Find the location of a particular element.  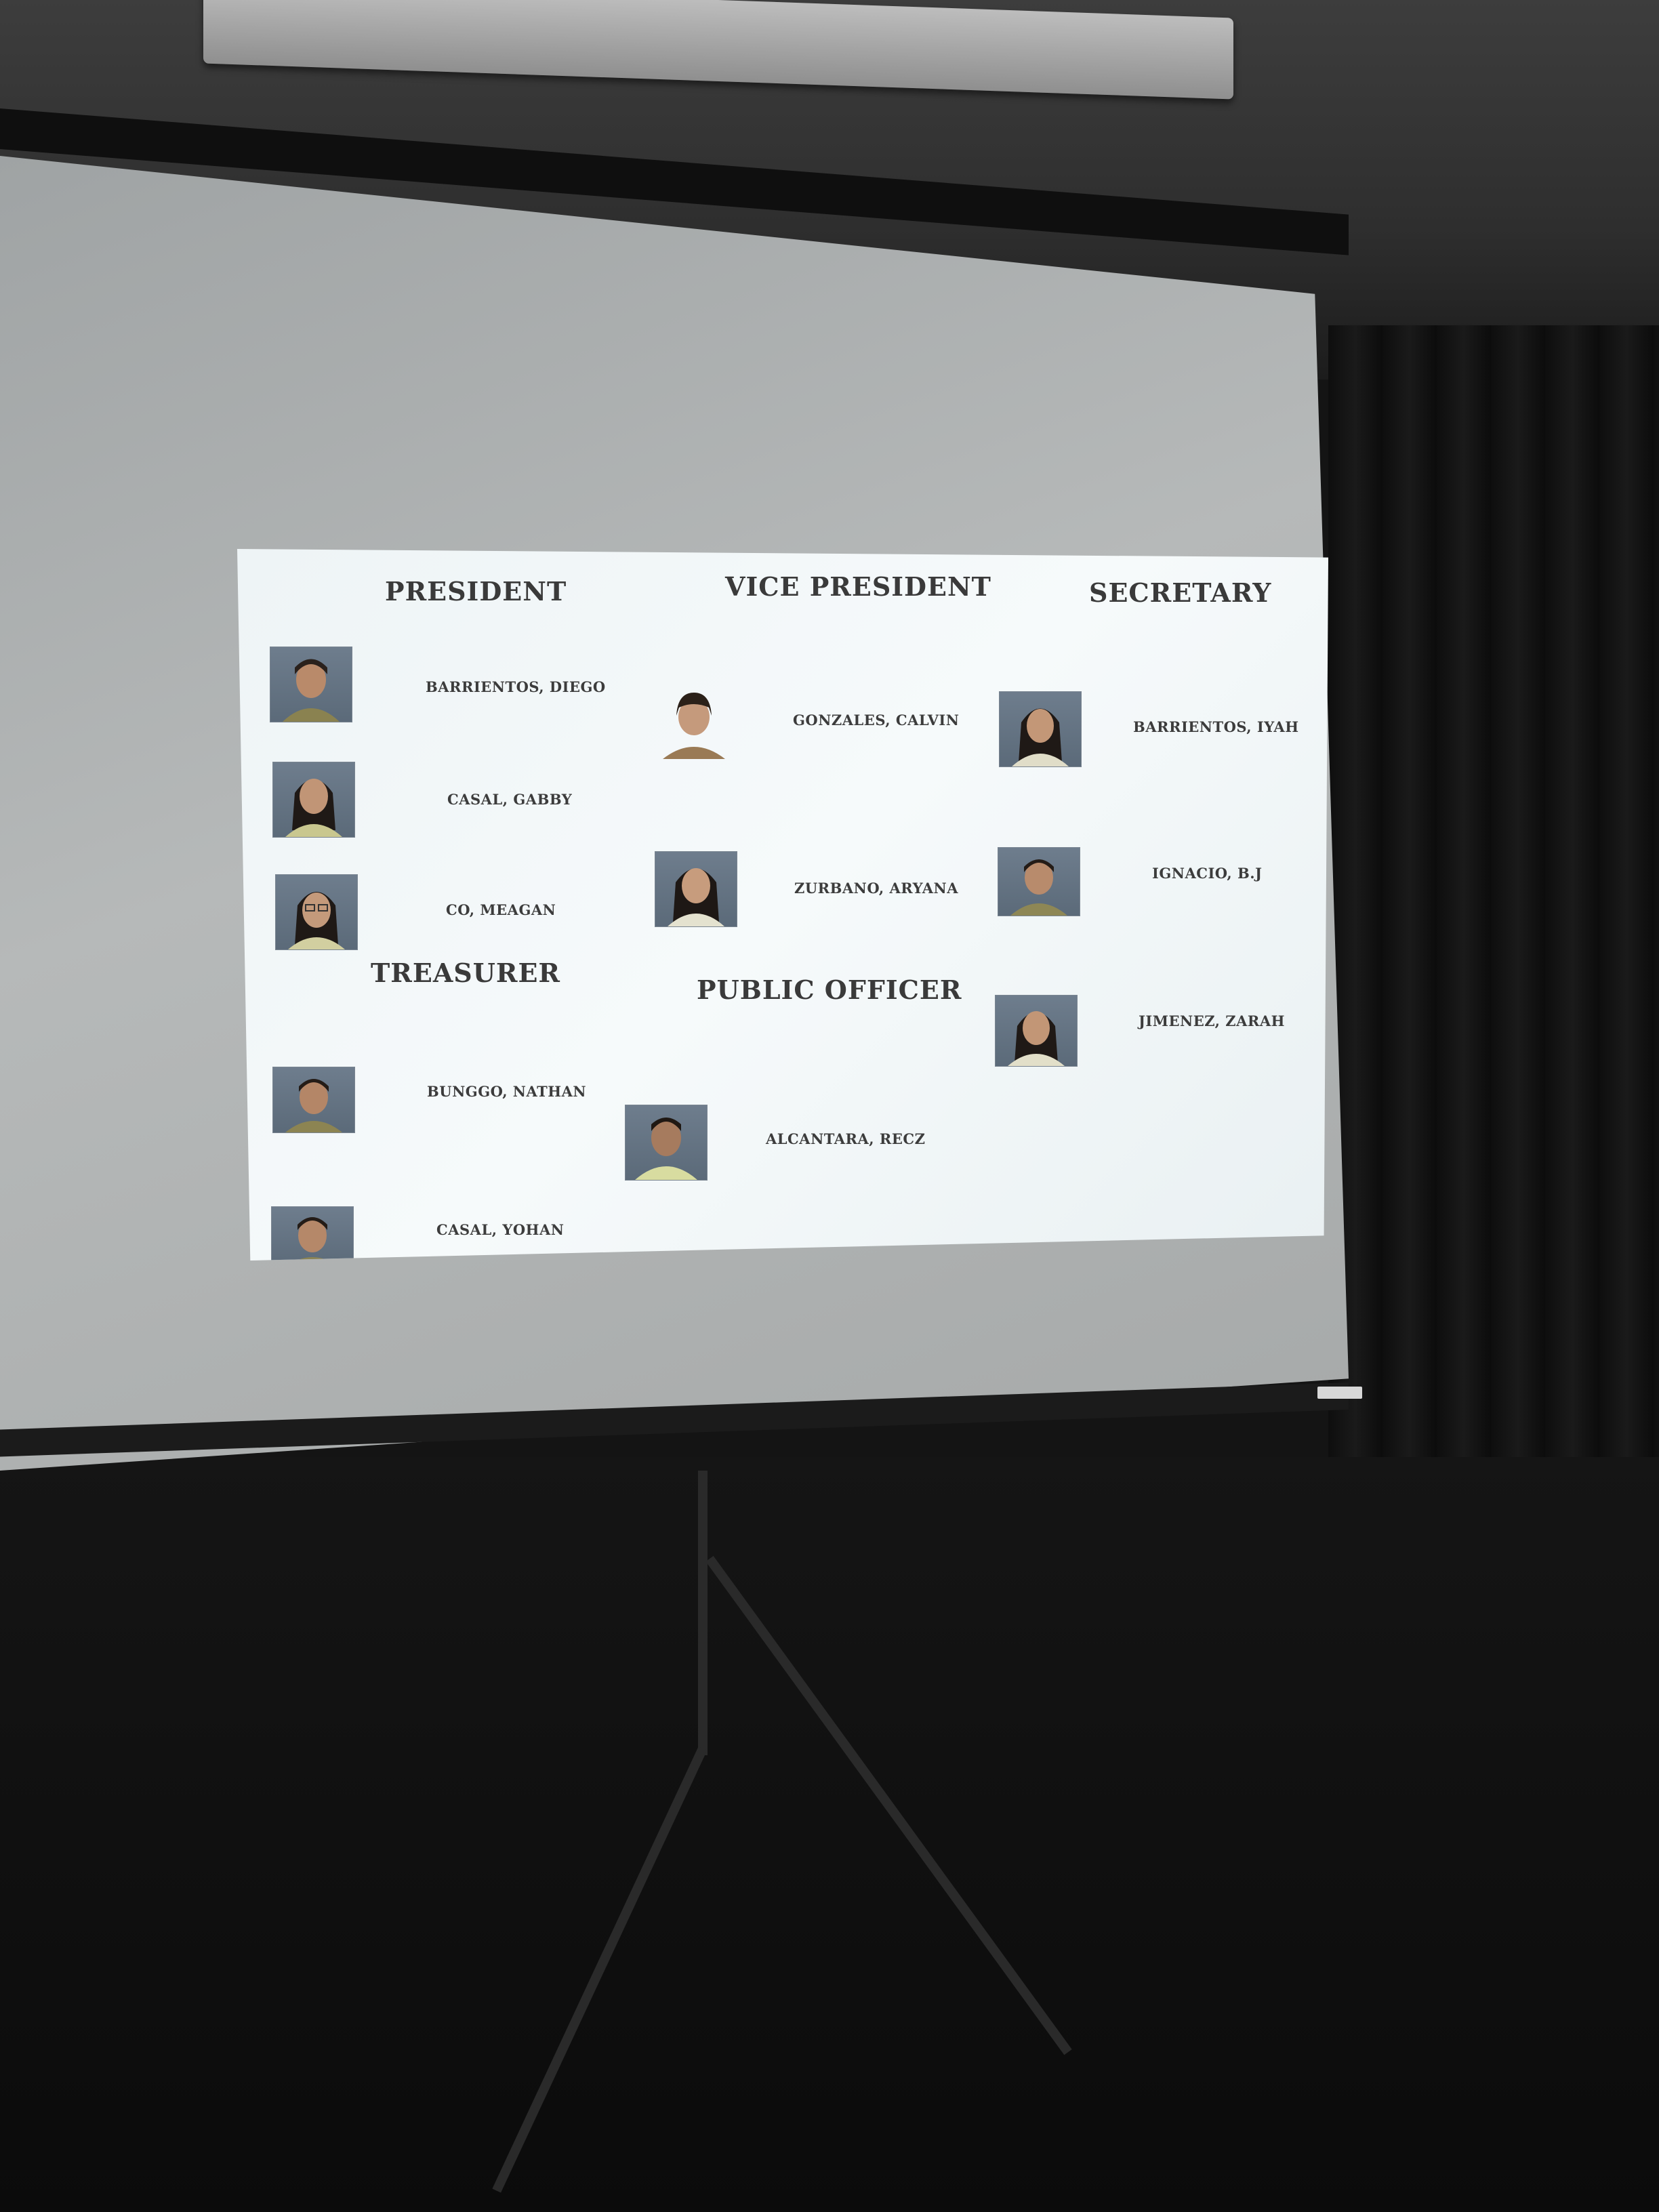

member-treasurer-1: BUNGGO, NATHAN is located at coordinates (507, 1091).